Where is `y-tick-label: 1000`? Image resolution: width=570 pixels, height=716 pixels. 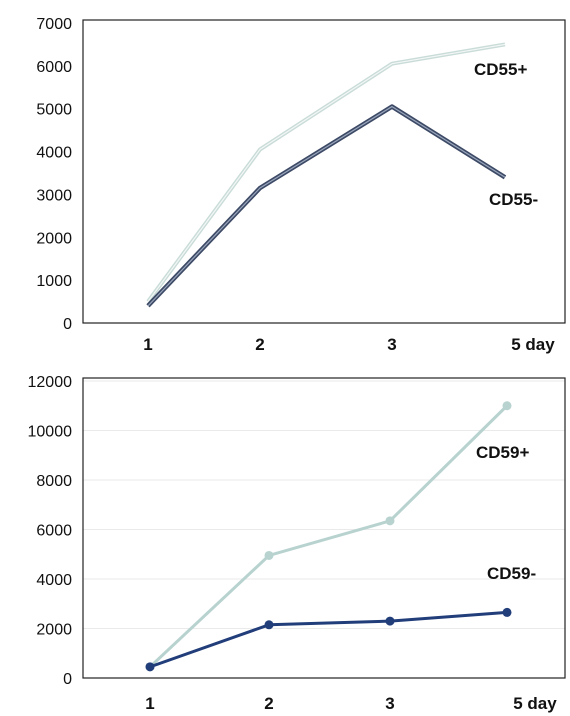 y-tick-label: 1000 is located at coordinates (54, 281).